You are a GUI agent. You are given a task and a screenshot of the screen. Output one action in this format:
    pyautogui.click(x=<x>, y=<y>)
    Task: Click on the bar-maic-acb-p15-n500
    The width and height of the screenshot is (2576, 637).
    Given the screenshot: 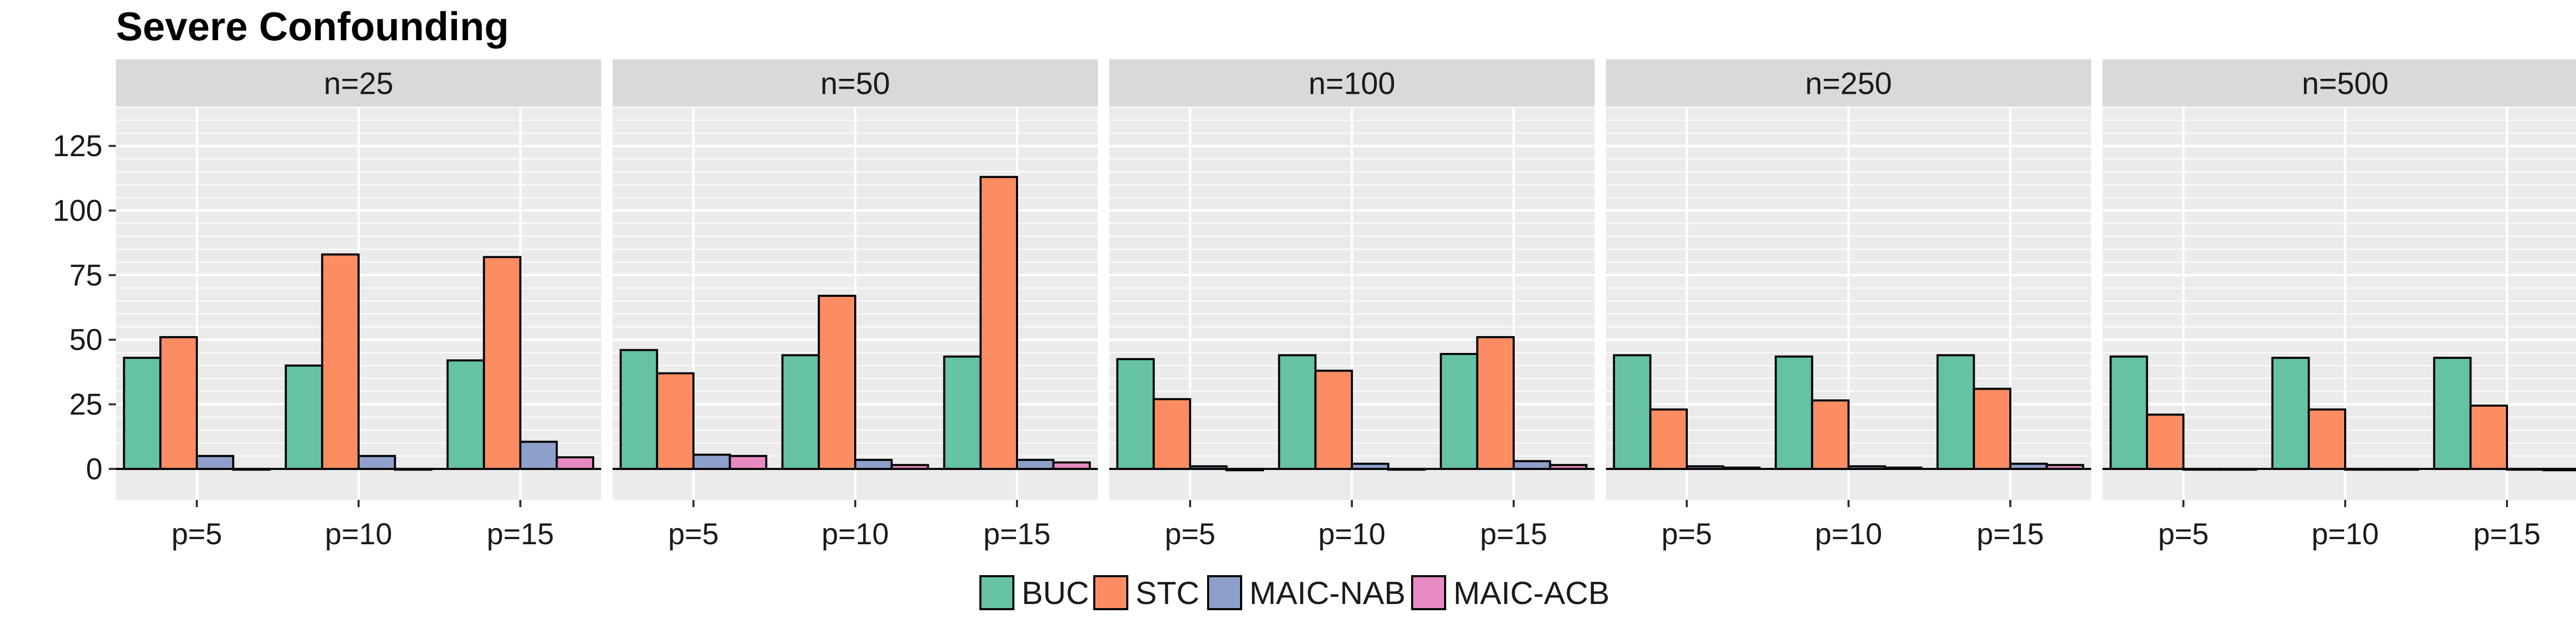 What is the action you would take?
    pyautogui.click(x=2559, y=469)
    